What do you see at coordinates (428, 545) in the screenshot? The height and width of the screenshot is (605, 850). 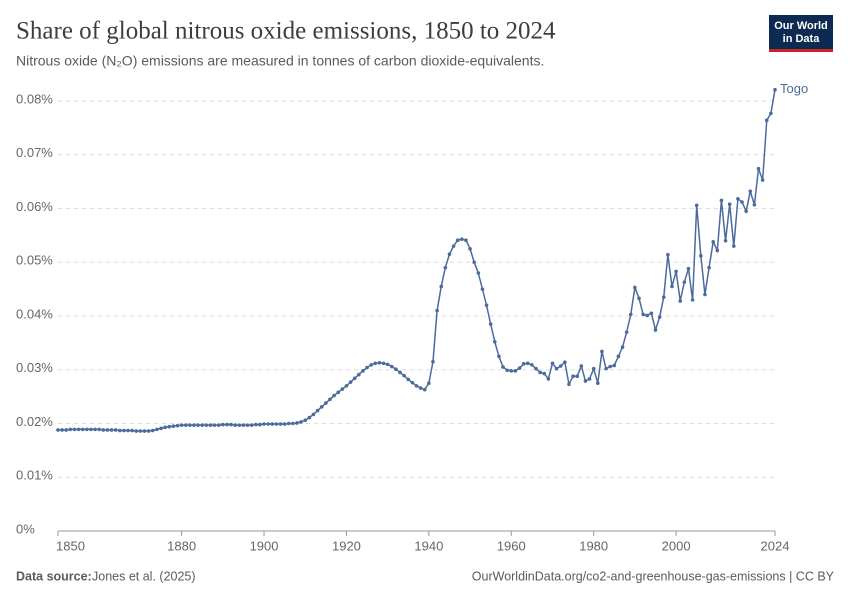 I see `x-tick-label: 1940` at bounding box center [428, 545].